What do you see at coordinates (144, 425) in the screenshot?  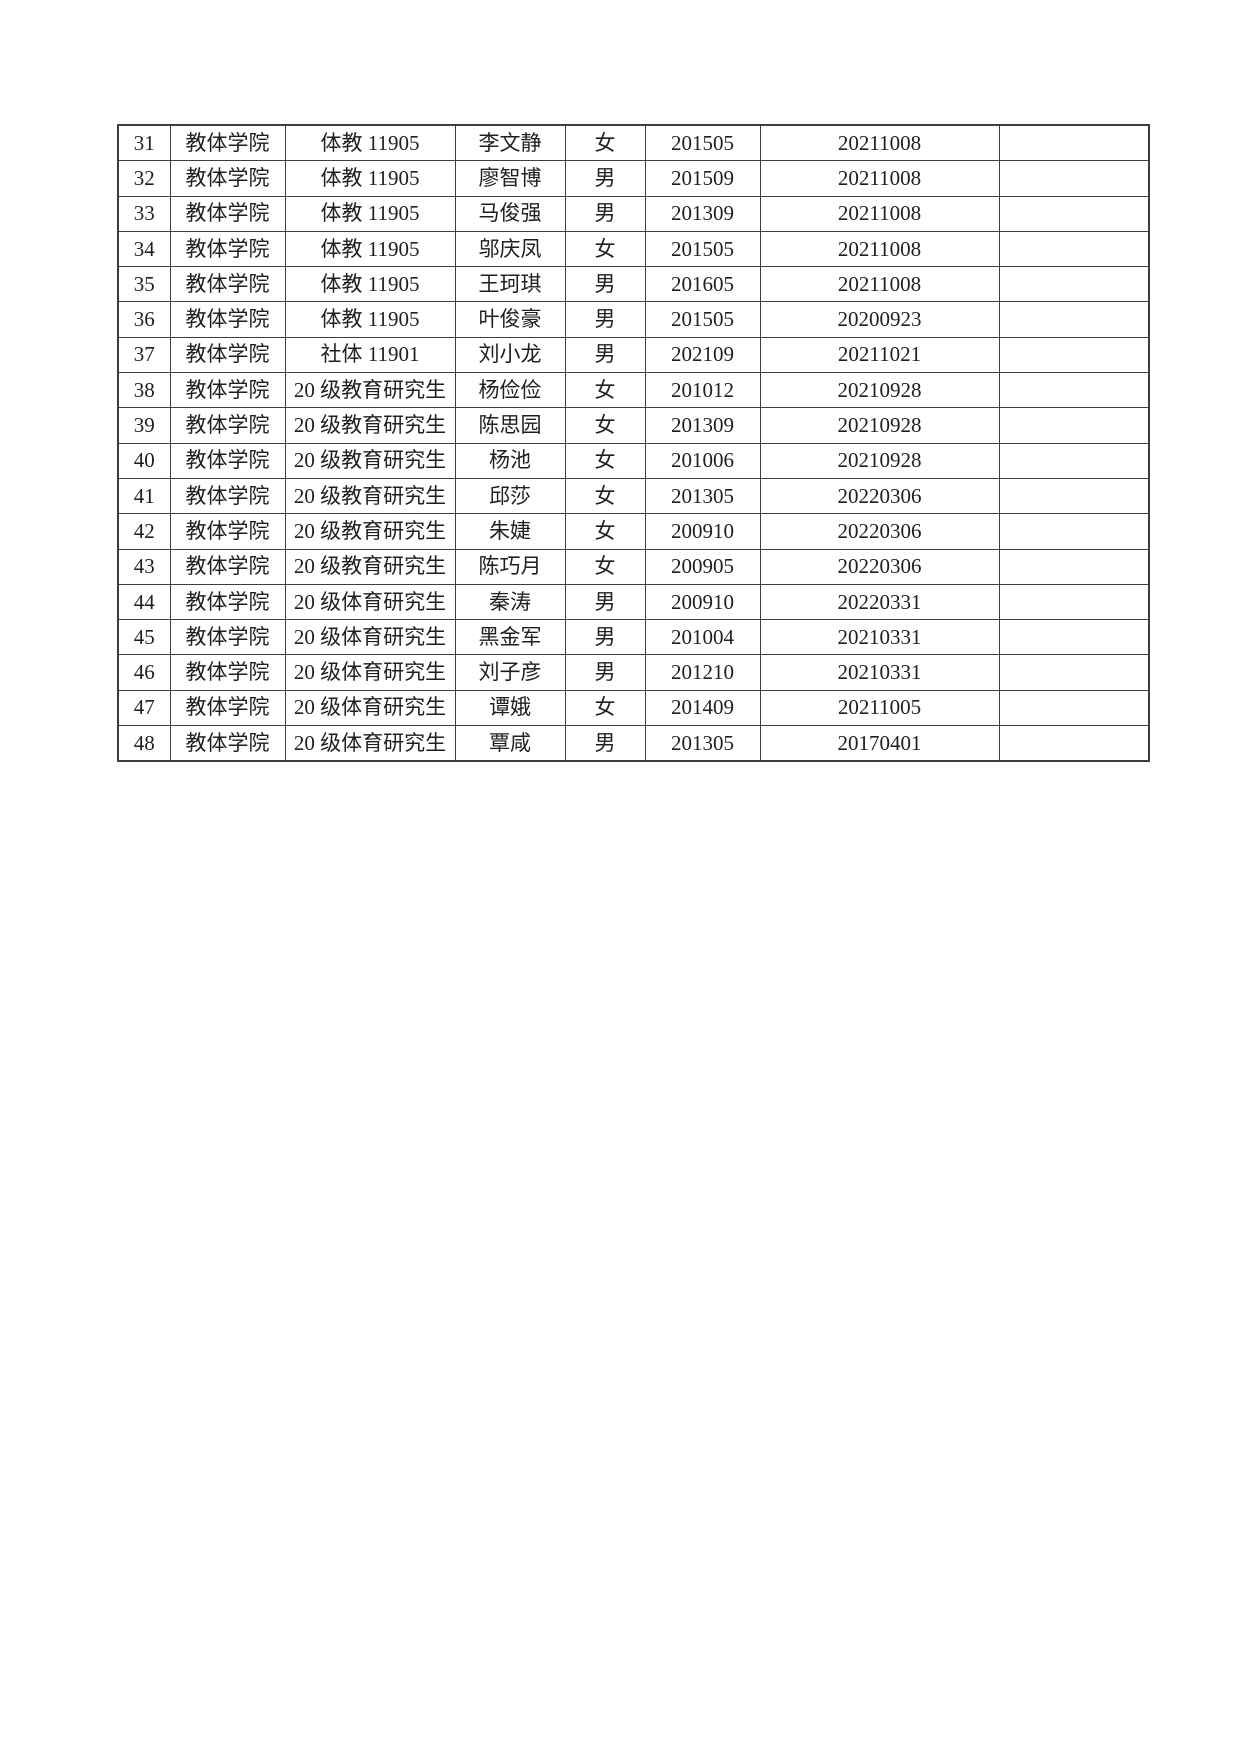 I see `cell-row-number: 39` at bounding box center [144, 425].